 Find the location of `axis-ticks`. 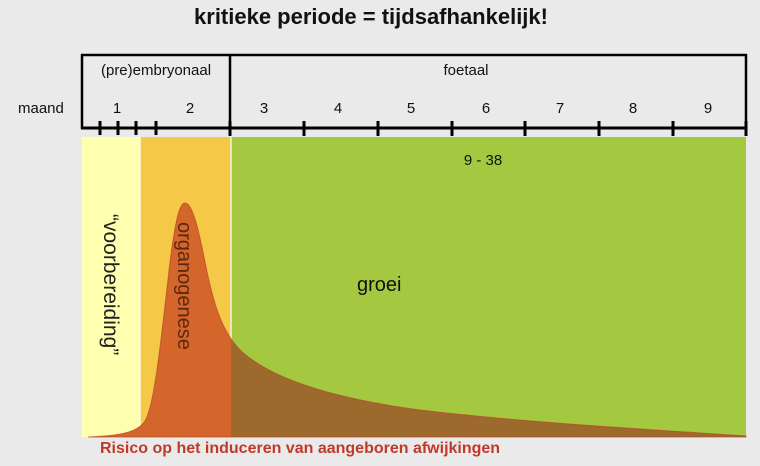

axis-ticks is located at coordinates (423, 128).